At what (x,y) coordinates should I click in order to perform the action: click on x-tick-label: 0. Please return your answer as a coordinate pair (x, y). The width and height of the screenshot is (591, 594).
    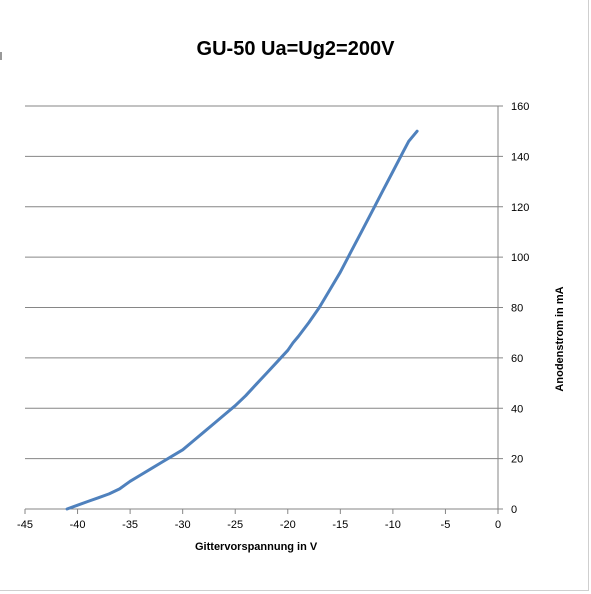
    Looking at the image, I should click on (498, 525).